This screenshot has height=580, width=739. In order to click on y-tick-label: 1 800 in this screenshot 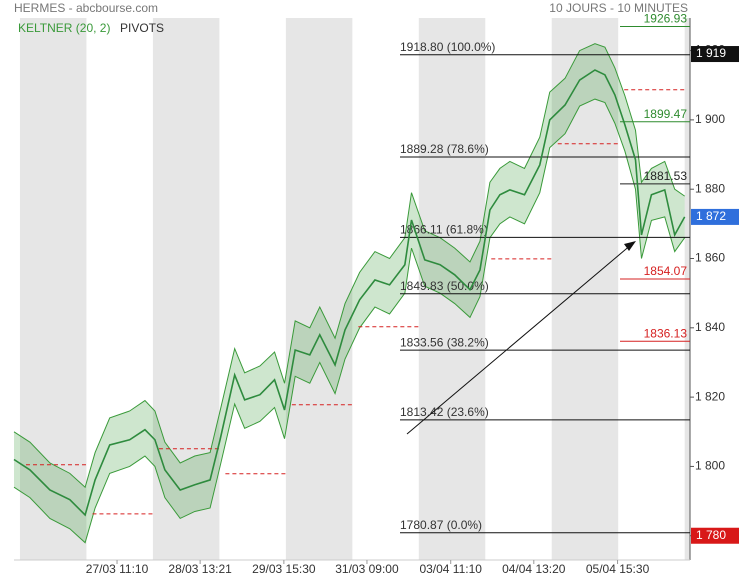, I will do `click(710, 466)`.